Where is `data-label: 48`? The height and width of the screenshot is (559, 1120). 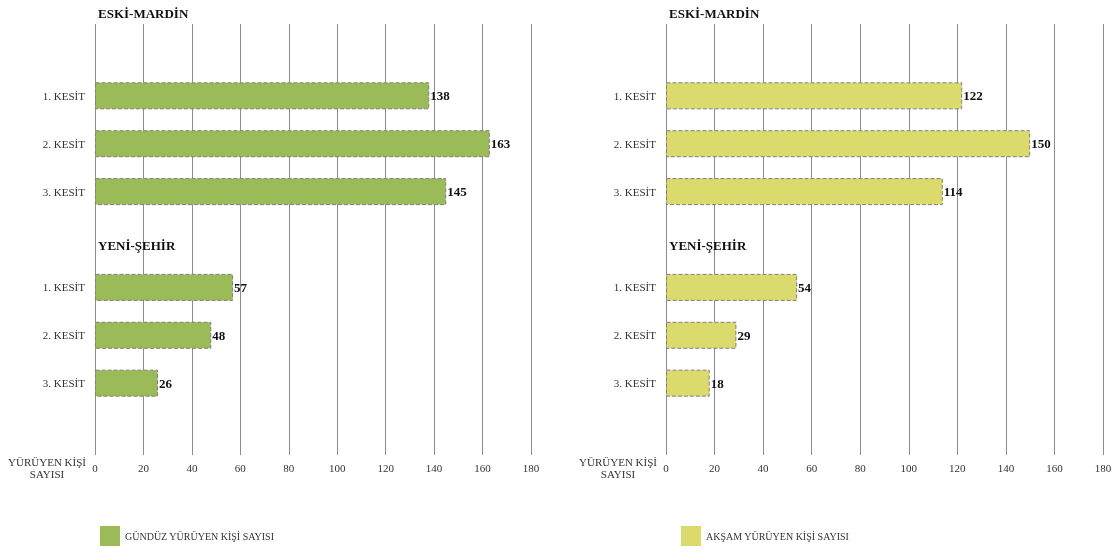
data-label: 48 is located at coordinates (219, 335).